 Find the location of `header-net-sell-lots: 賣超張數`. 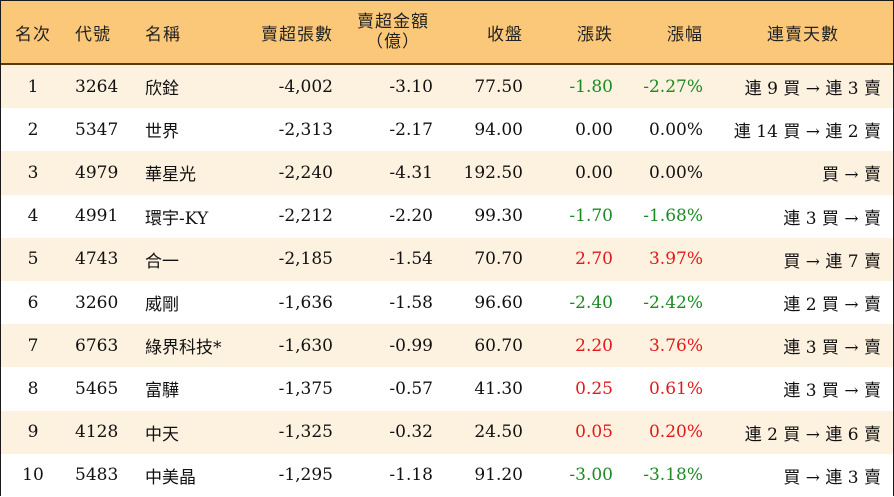

header-net-sell-lots: 賣超張數 is located at coordinates (297, 34).